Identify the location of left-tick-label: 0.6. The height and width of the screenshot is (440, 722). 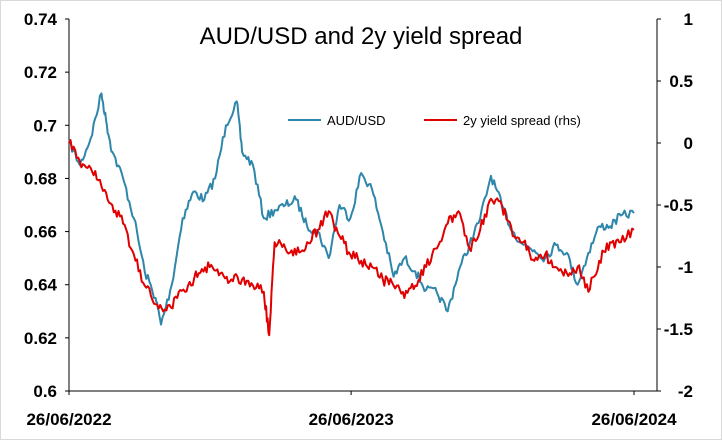
(45, 391).